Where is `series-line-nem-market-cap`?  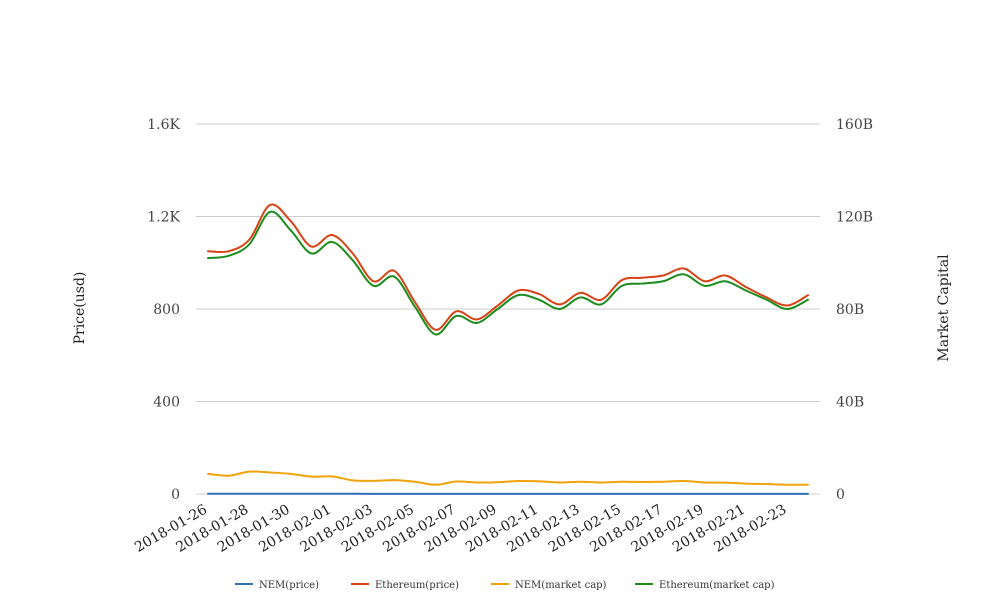 series-line-nem-market-cap is located at coordinates (508, 478).